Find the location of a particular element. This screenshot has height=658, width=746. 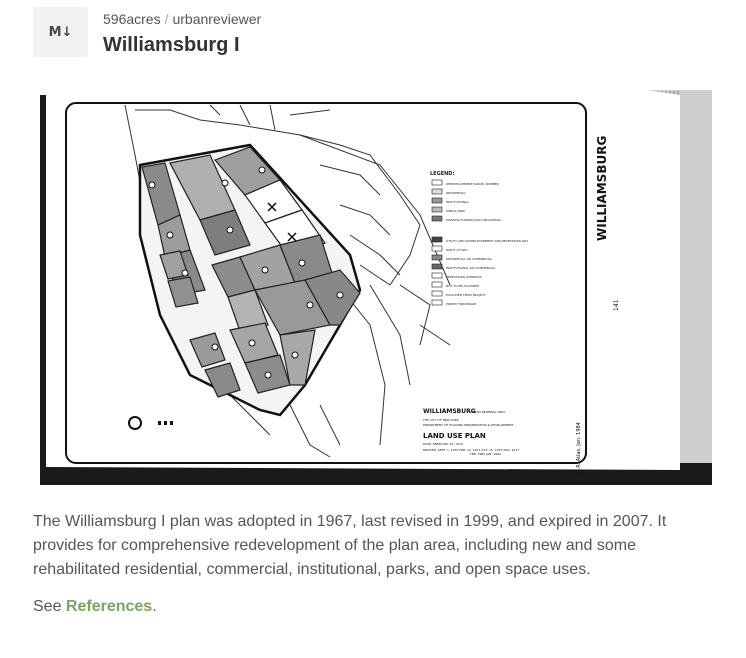

title-block-name: WILLIAMSBURG is located at coordinates (449, 411).